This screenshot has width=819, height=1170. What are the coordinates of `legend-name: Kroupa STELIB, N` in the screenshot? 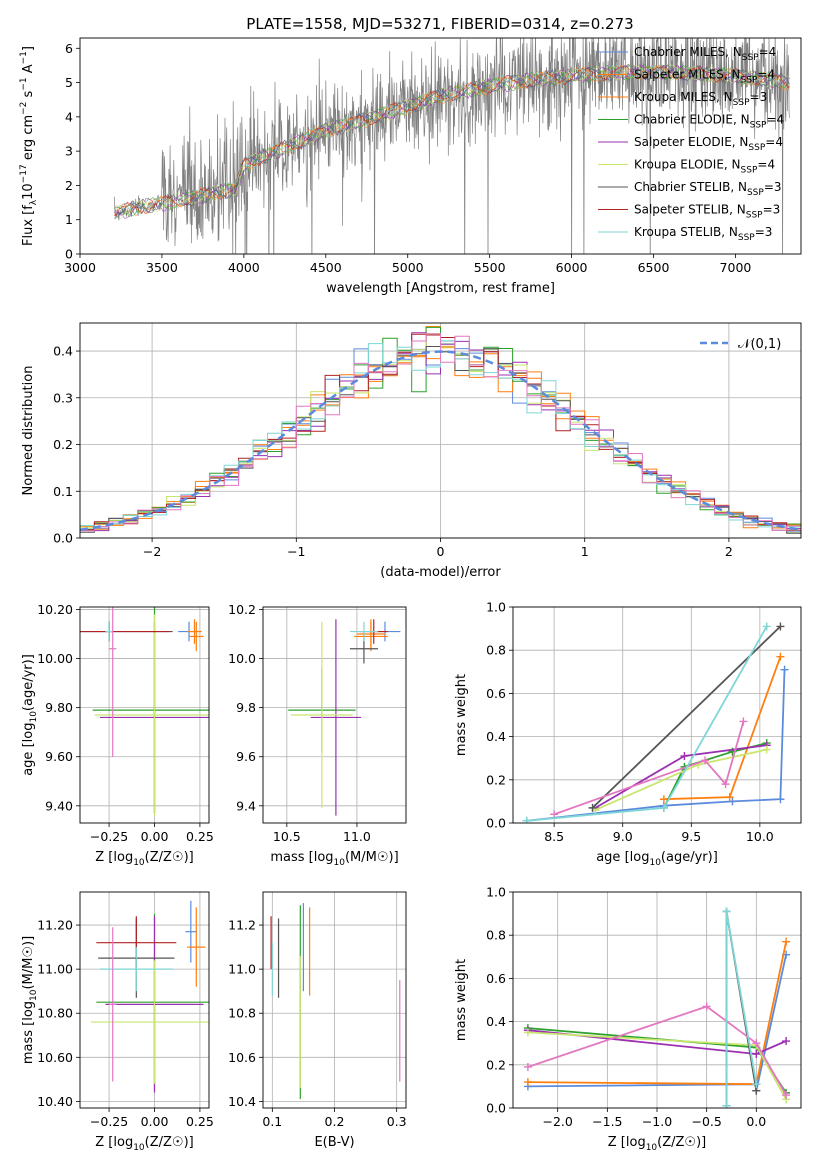 It's located at (686, 232).